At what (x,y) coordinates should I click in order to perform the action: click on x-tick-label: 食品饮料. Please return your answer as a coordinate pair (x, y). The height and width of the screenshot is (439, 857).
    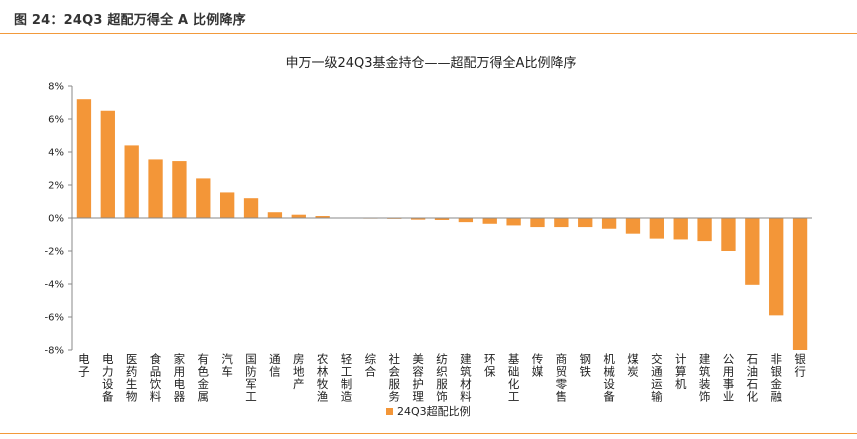
    Looking at the image, I should click on (156, 378).